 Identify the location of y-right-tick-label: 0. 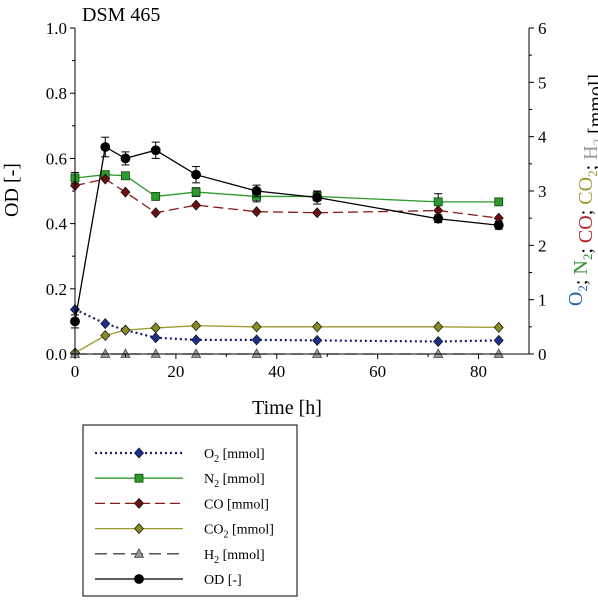
(542, 354).